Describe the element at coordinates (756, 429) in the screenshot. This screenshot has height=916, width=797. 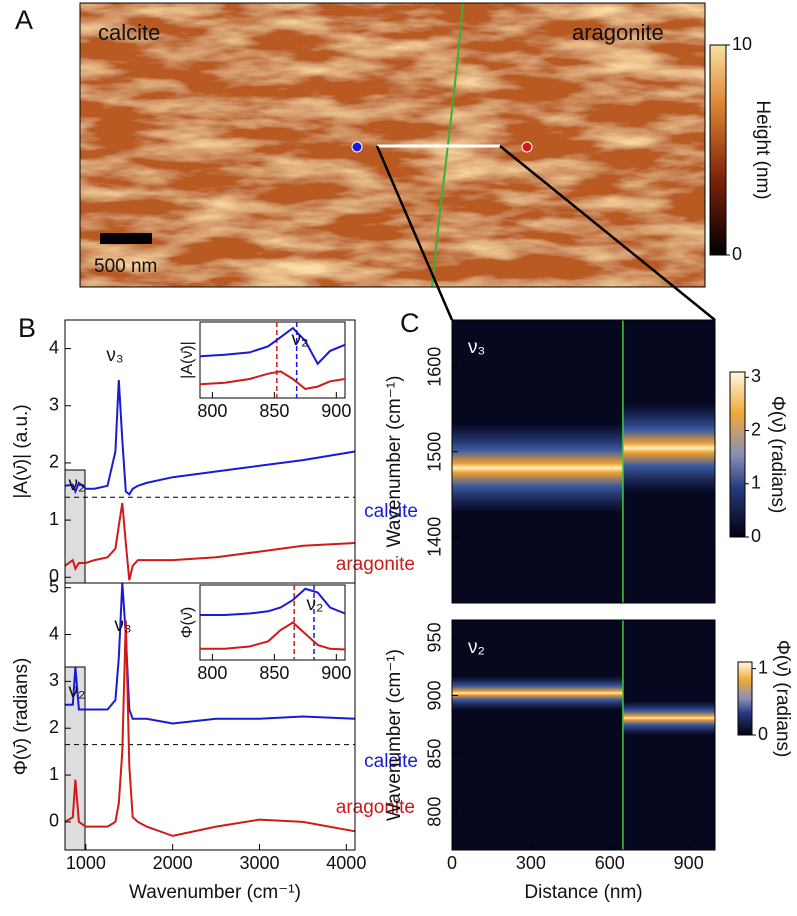
I see `colorbar-tick-label: 2` at that location.